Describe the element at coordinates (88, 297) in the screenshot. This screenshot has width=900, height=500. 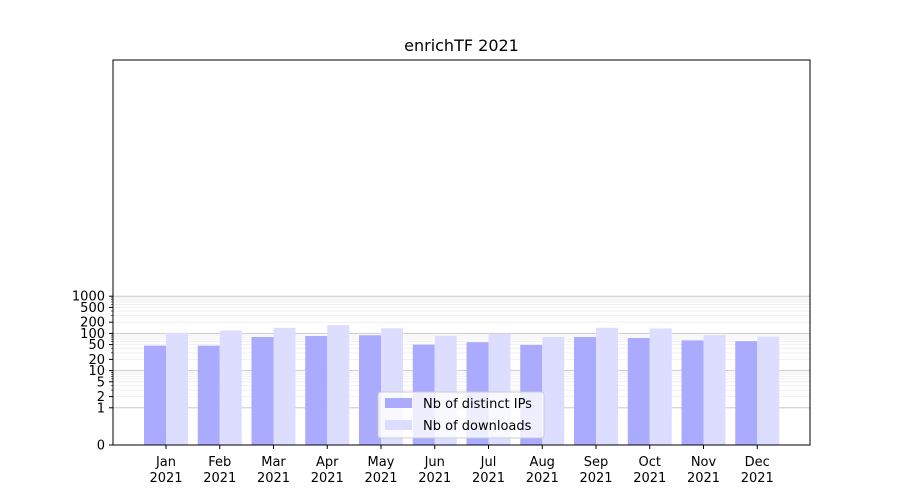
I see `y-tick-label: 1000` at that location.